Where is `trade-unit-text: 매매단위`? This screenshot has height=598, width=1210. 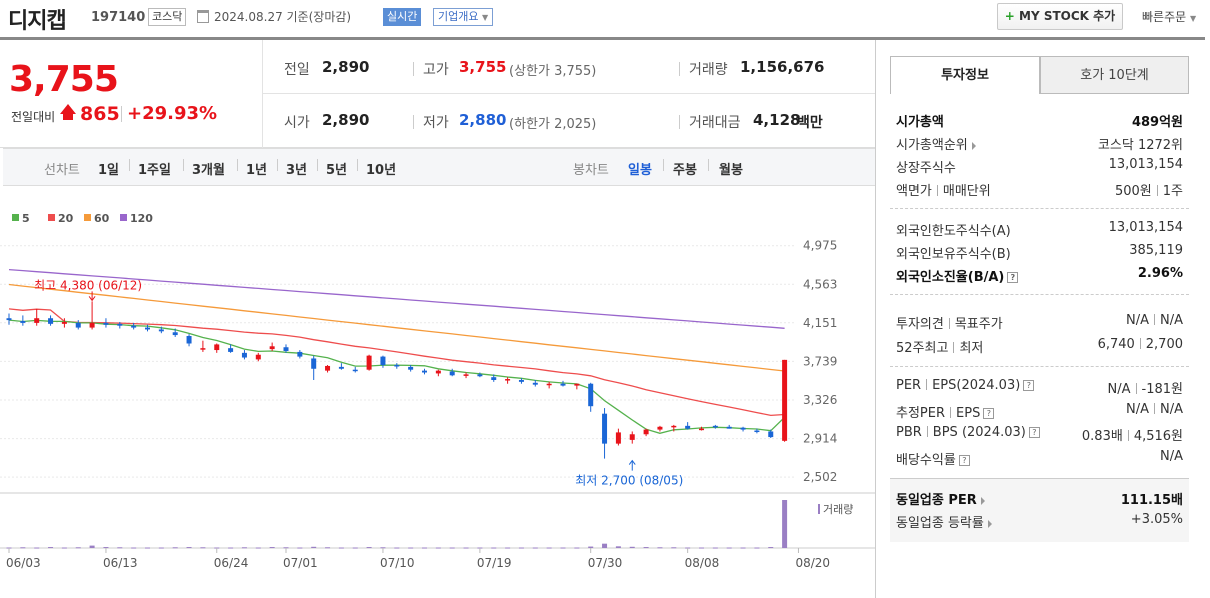 trade-unit-text: 매매단위 is located at coordinates (966, 191).